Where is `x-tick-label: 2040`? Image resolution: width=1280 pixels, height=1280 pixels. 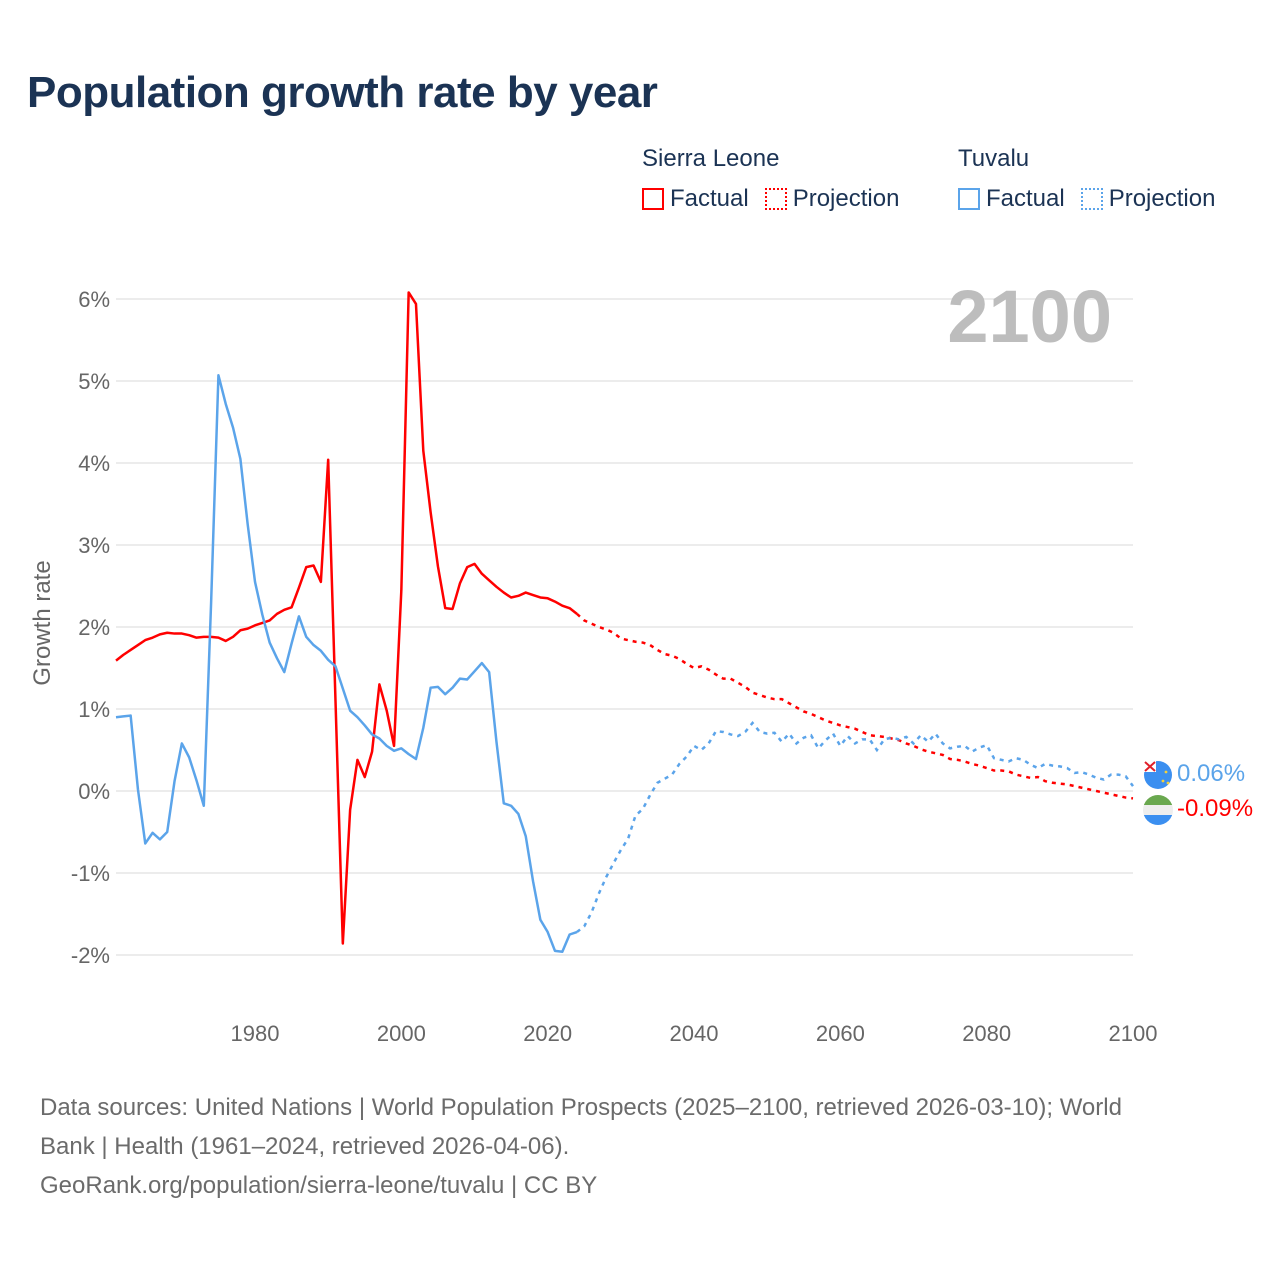
x-tick-label: 2040 is located at coordinates (694, 1033).